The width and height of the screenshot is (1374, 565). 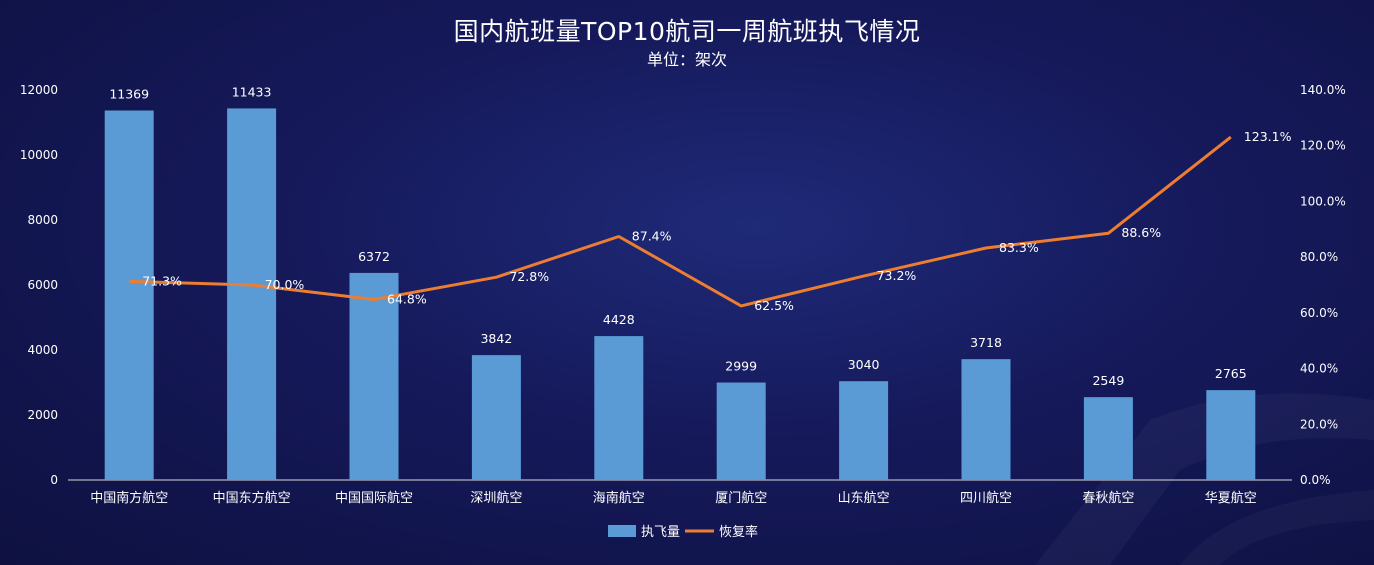 I want to click on legend-label-line: 恢复率, so click(x=738, y=532).